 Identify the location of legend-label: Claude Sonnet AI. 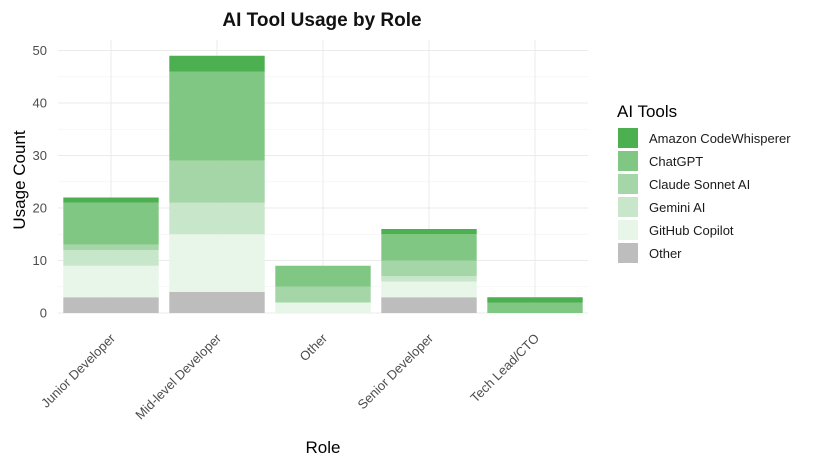
(699, 184).